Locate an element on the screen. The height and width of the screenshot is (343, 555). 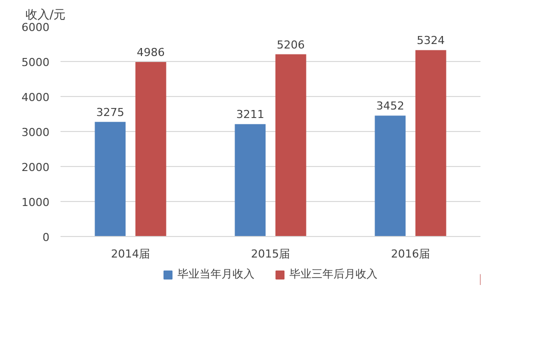
y-tick-label: 1000 is located at coordinates (36, 202).